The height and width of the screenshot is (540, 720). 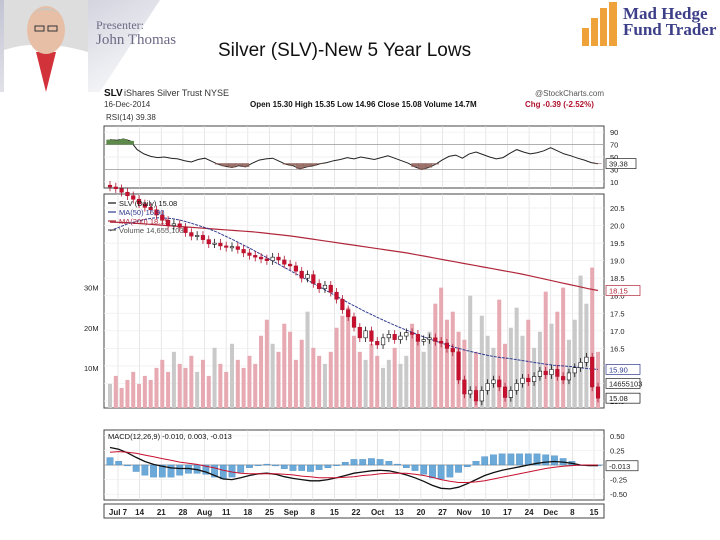 I want to click on macd-signal-line, so click(x=353, y=467).